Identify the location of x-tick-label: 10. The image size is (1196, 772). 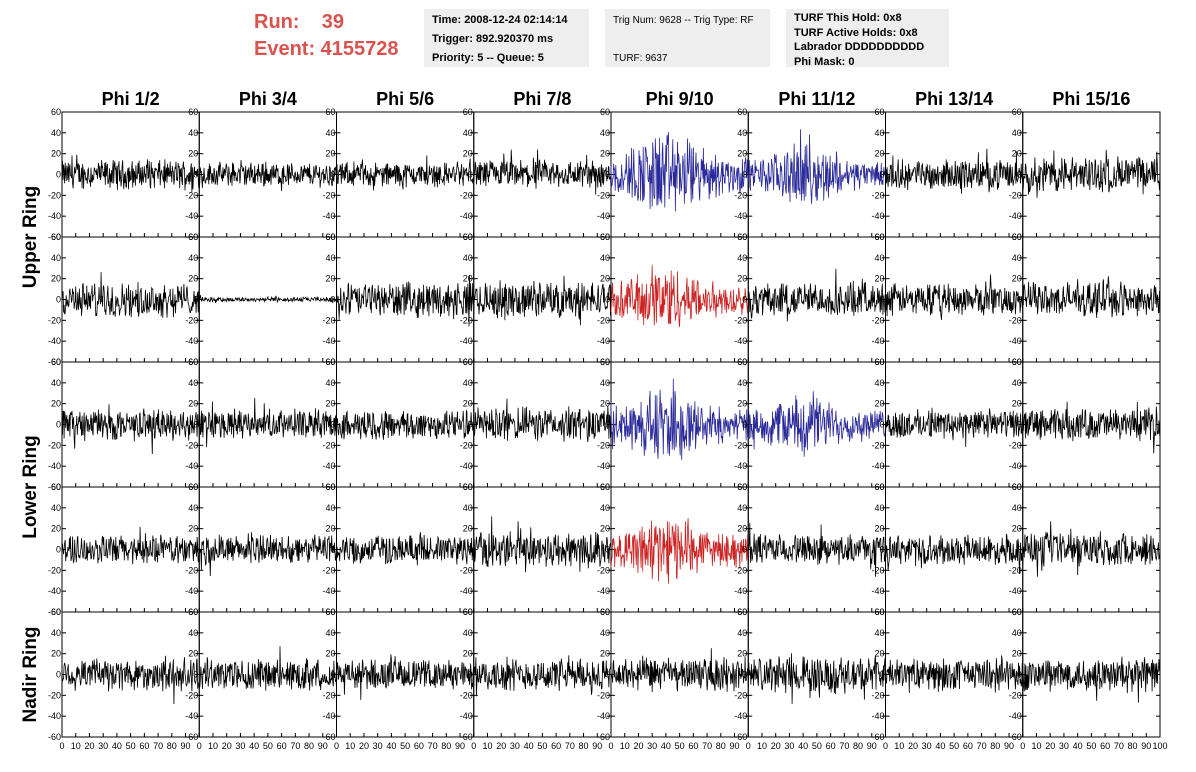
(1036, 746).